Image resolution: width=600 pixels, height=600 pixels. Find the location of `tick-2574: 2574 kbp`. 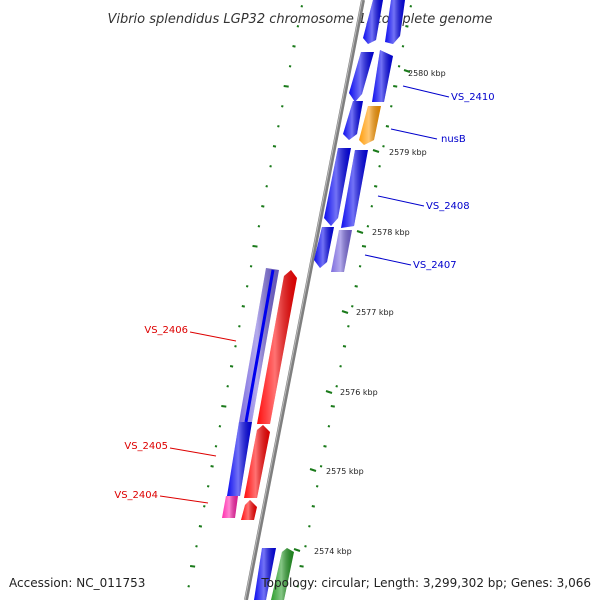

tick-2574: 2574 kbp is located at coordinates (322, 551).